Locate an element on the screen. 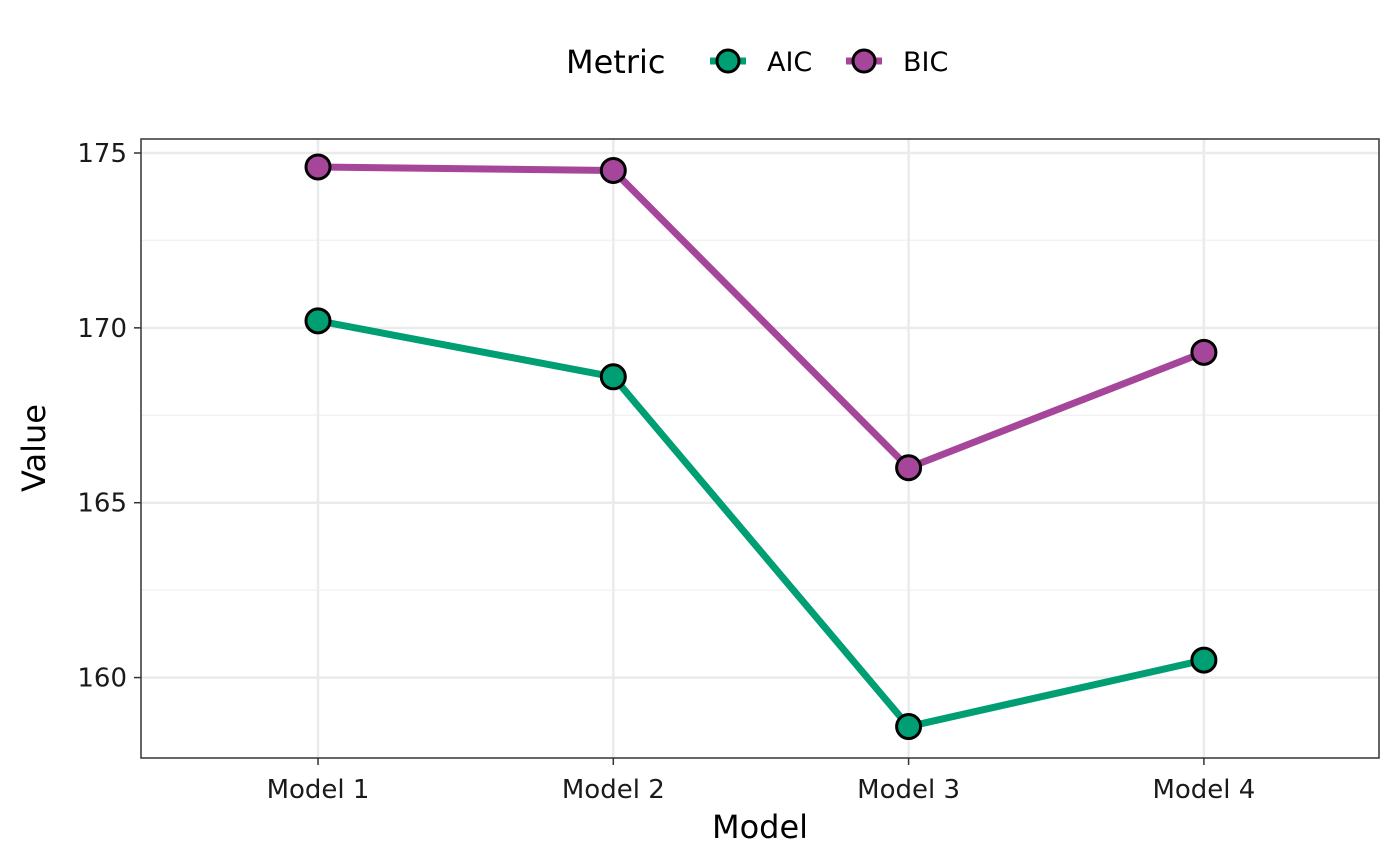 The width and height of the screenshot is (1400, 866). y-tick-label: 175 is located at coordinates (102, 154).